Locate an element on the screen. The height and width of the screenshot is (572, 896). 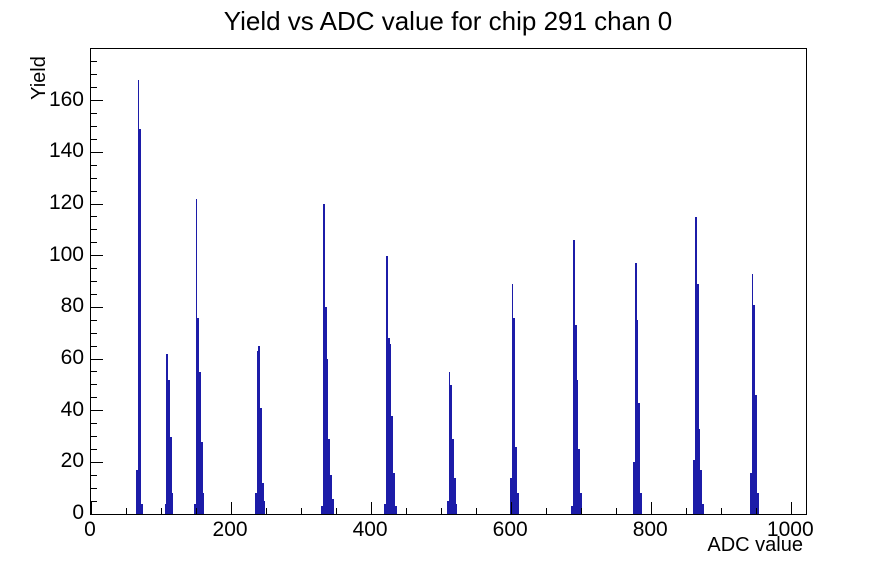
y-tick-label: 100 is located at coordinates (66, 254).